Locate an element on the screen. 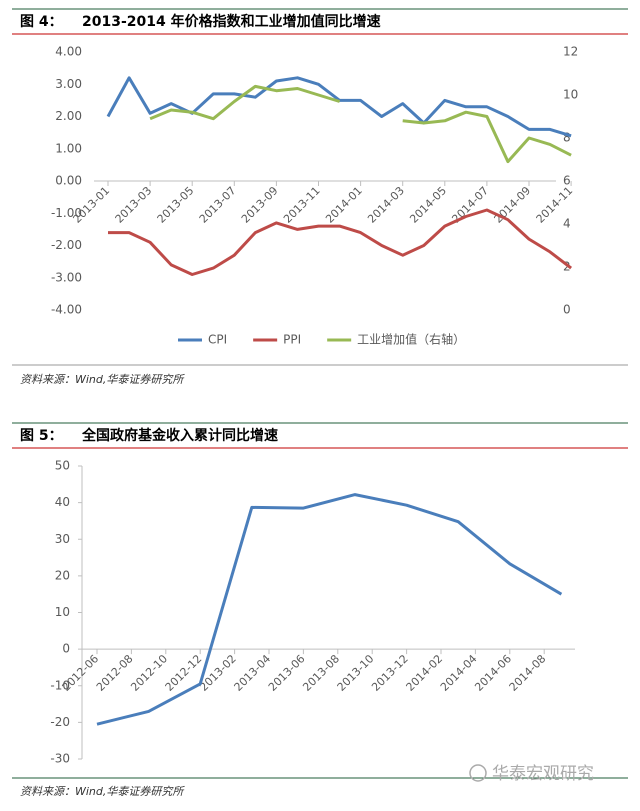 Image resolution: width=640 pixels, height=811 pixels. y2-tick-label: 6 is located at coordinates (567, 181).